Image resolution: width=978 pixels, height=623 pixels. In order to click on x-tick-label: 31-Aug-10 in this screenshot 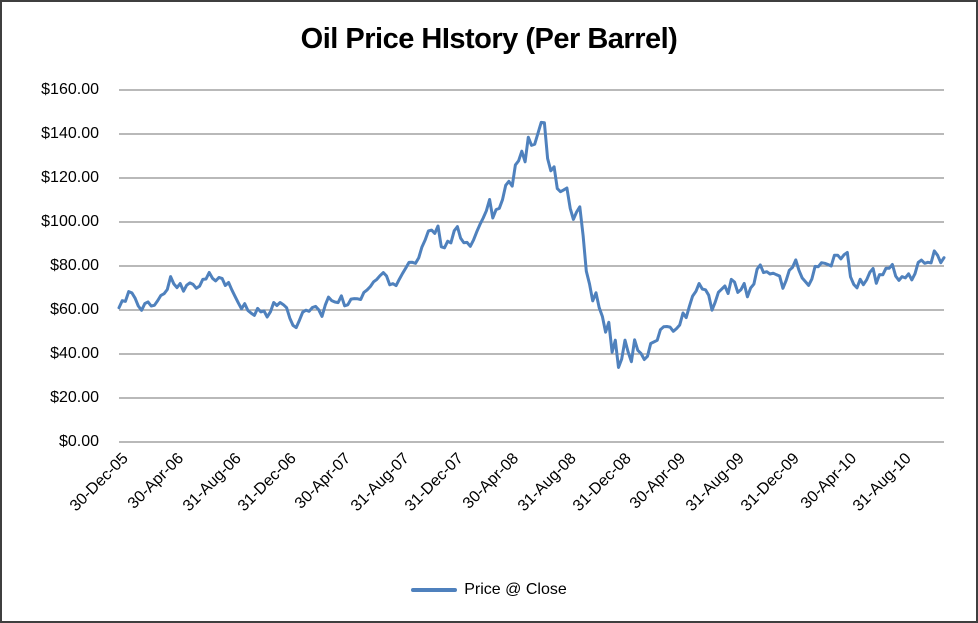, I will do `click(883, 482)`.